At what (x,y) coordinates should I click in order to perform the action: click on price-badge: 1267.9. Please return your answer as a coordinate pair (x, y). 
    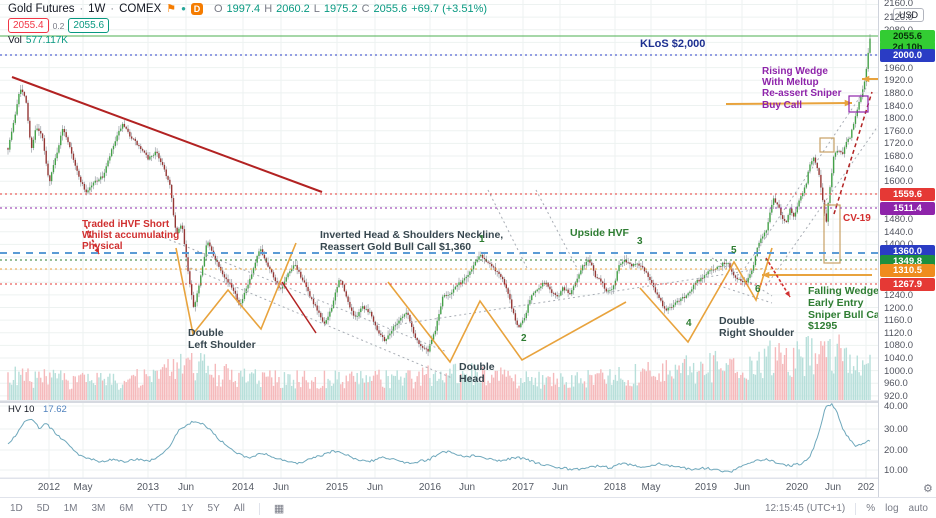
    Looking at the image, I should click on (907, 284).